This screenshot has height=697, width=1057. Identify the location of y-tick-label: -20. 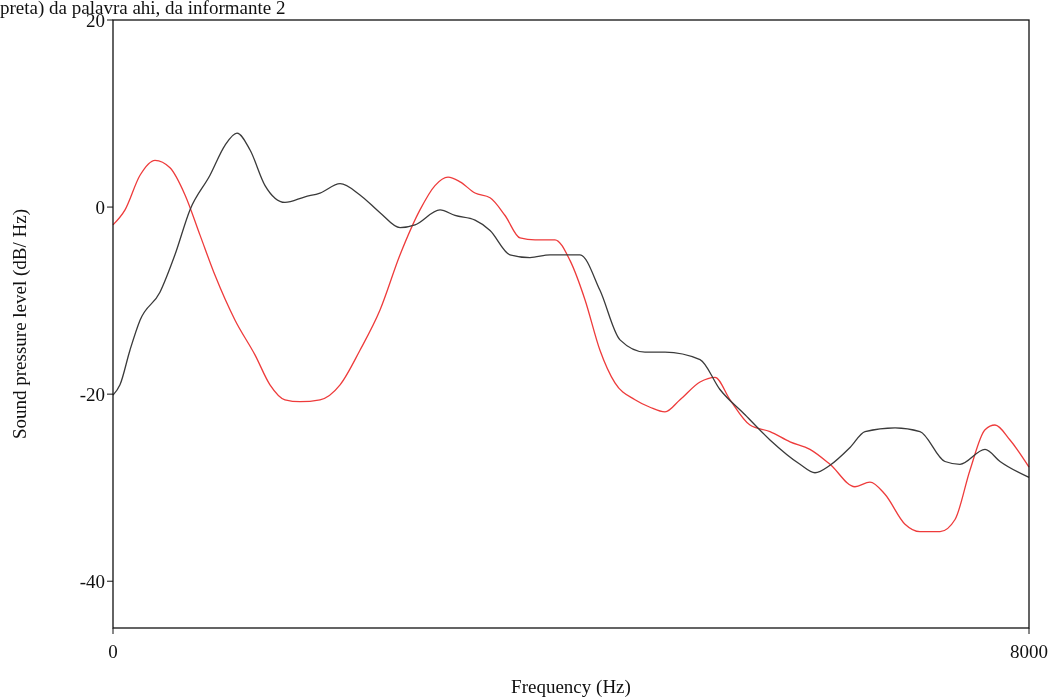
(92, 394).